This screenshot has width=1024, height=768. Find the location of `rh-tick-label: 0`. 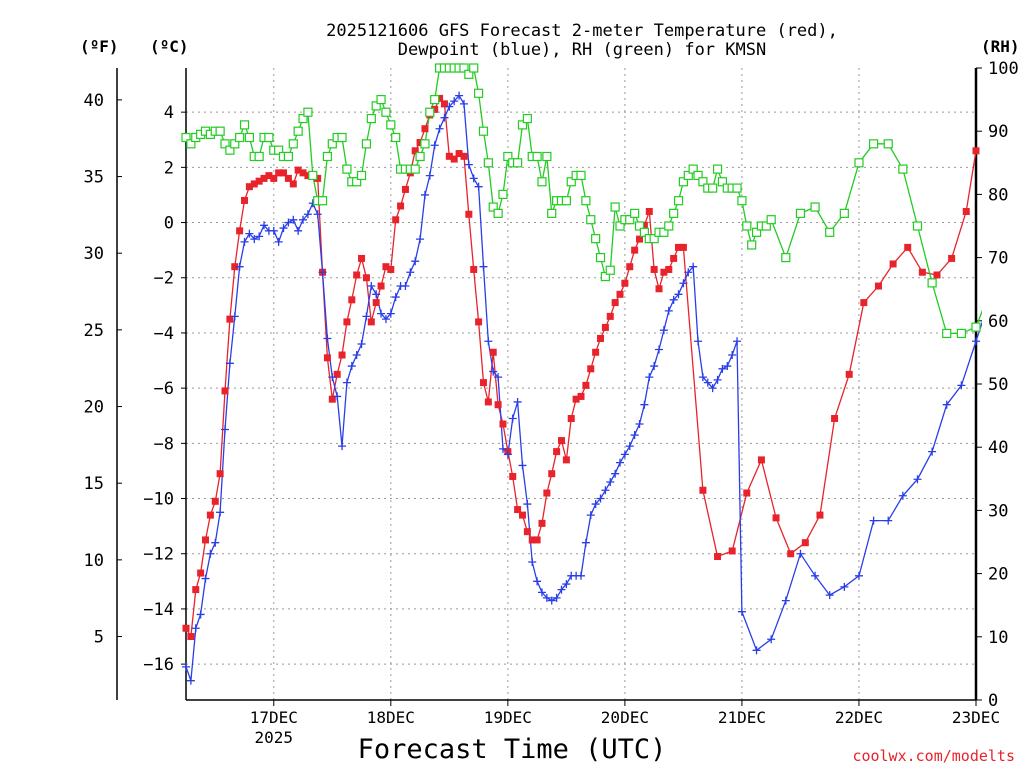

rh-tick-label: 0 is located at coordinates (993, 701).